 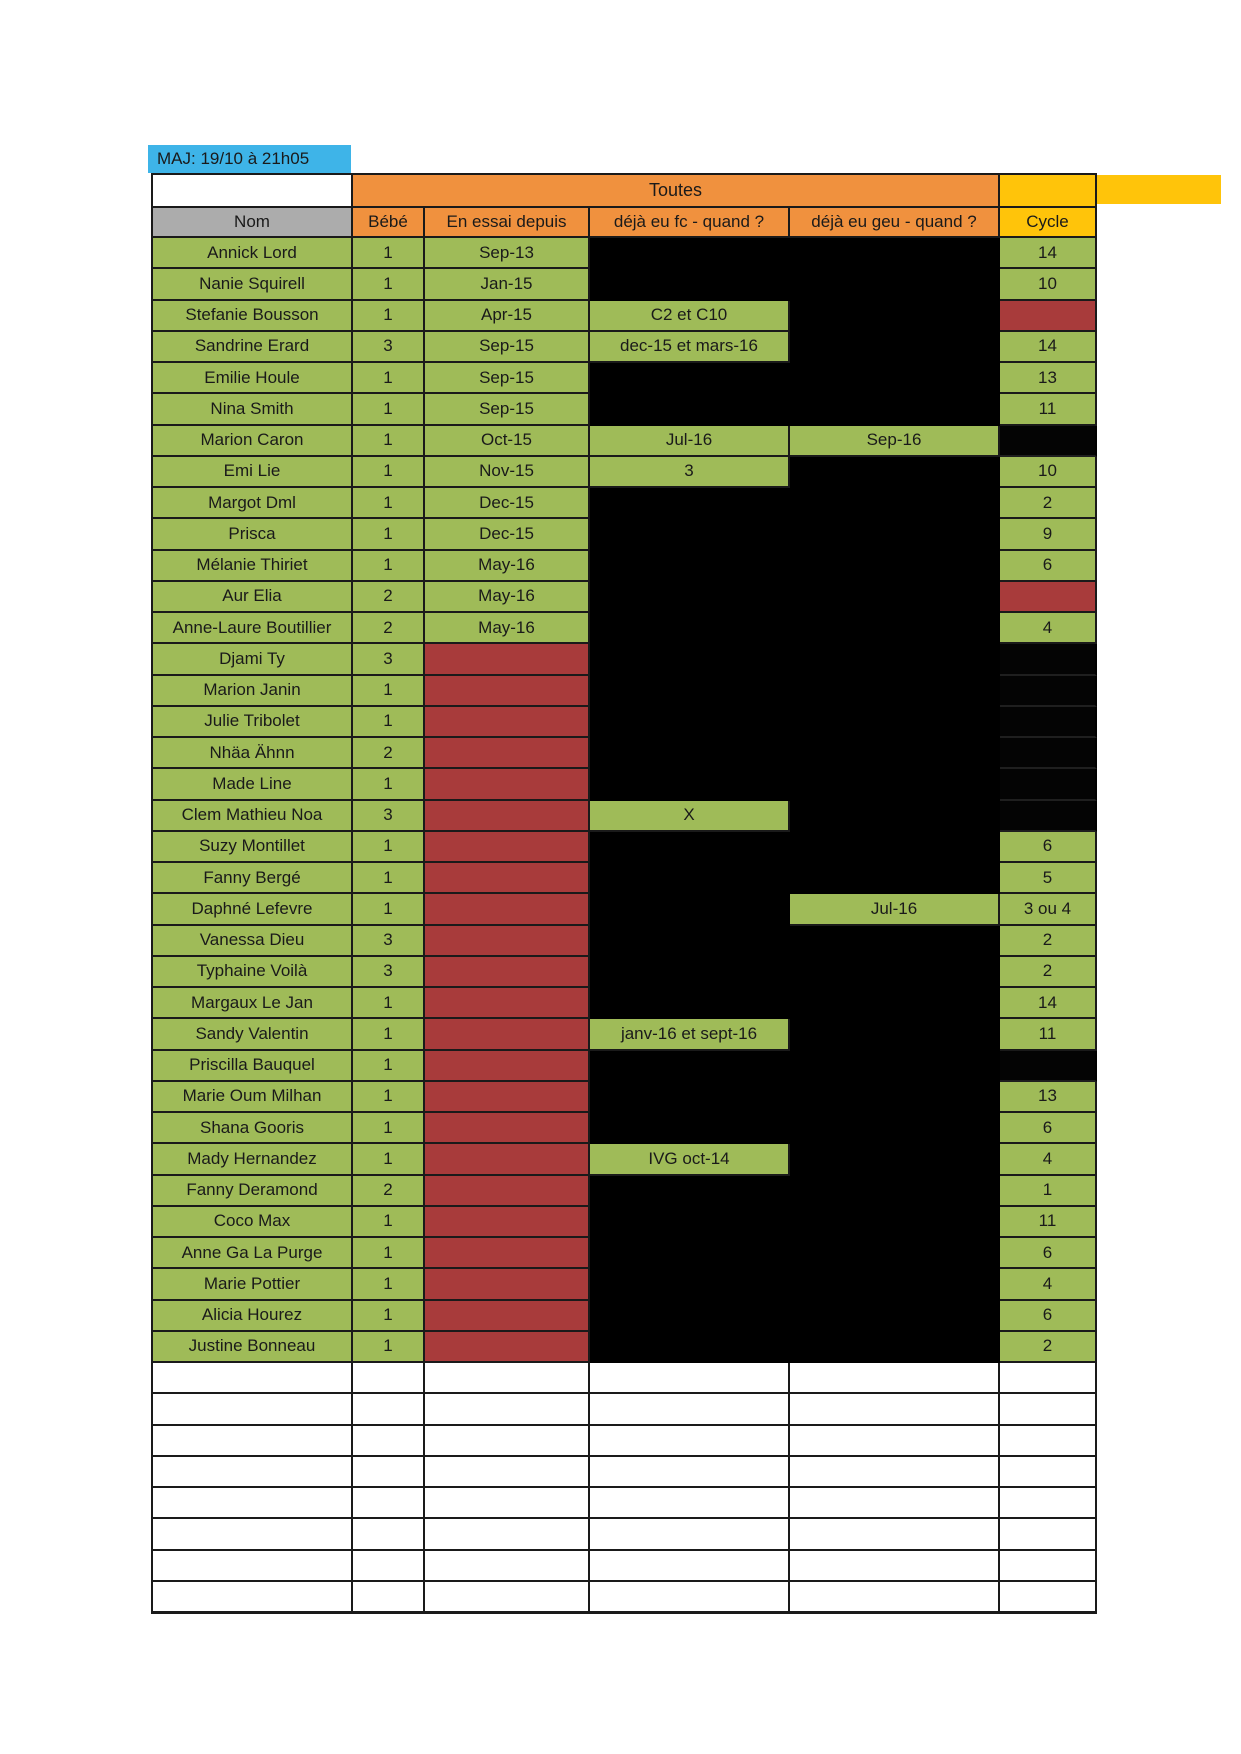 I want to click on cell-nom: Marie Pottier, so click(x=253, y=1285).